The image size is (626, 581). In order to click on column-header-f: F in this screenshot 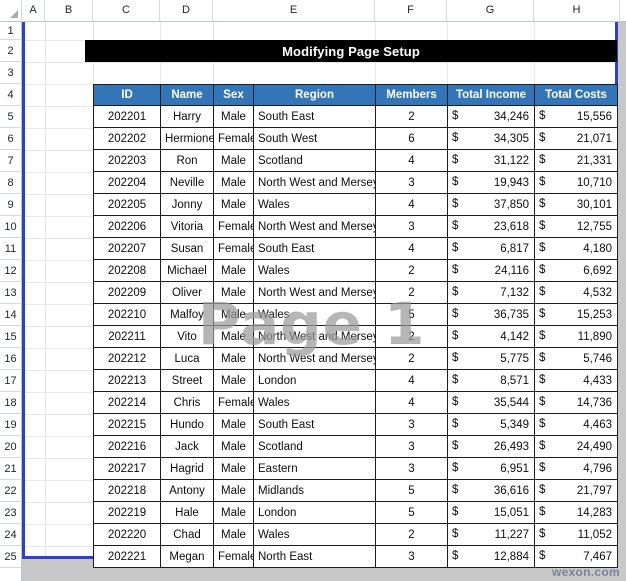, I will do `click(411, 10)`.